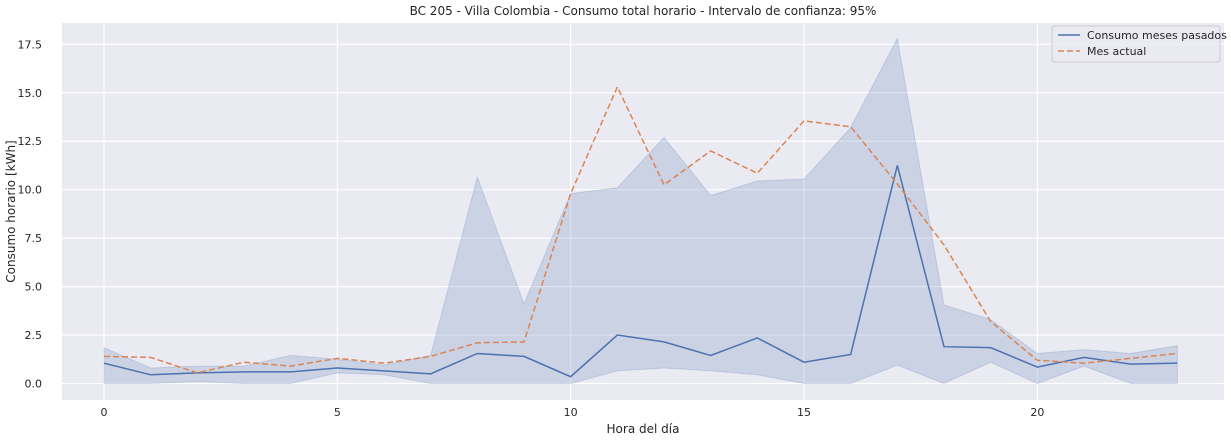 This screenshot has width=1231, height=442. Describe the element at coordinates (804, 412) in the screenshot. I see `x-tick-label: 15` at that location.